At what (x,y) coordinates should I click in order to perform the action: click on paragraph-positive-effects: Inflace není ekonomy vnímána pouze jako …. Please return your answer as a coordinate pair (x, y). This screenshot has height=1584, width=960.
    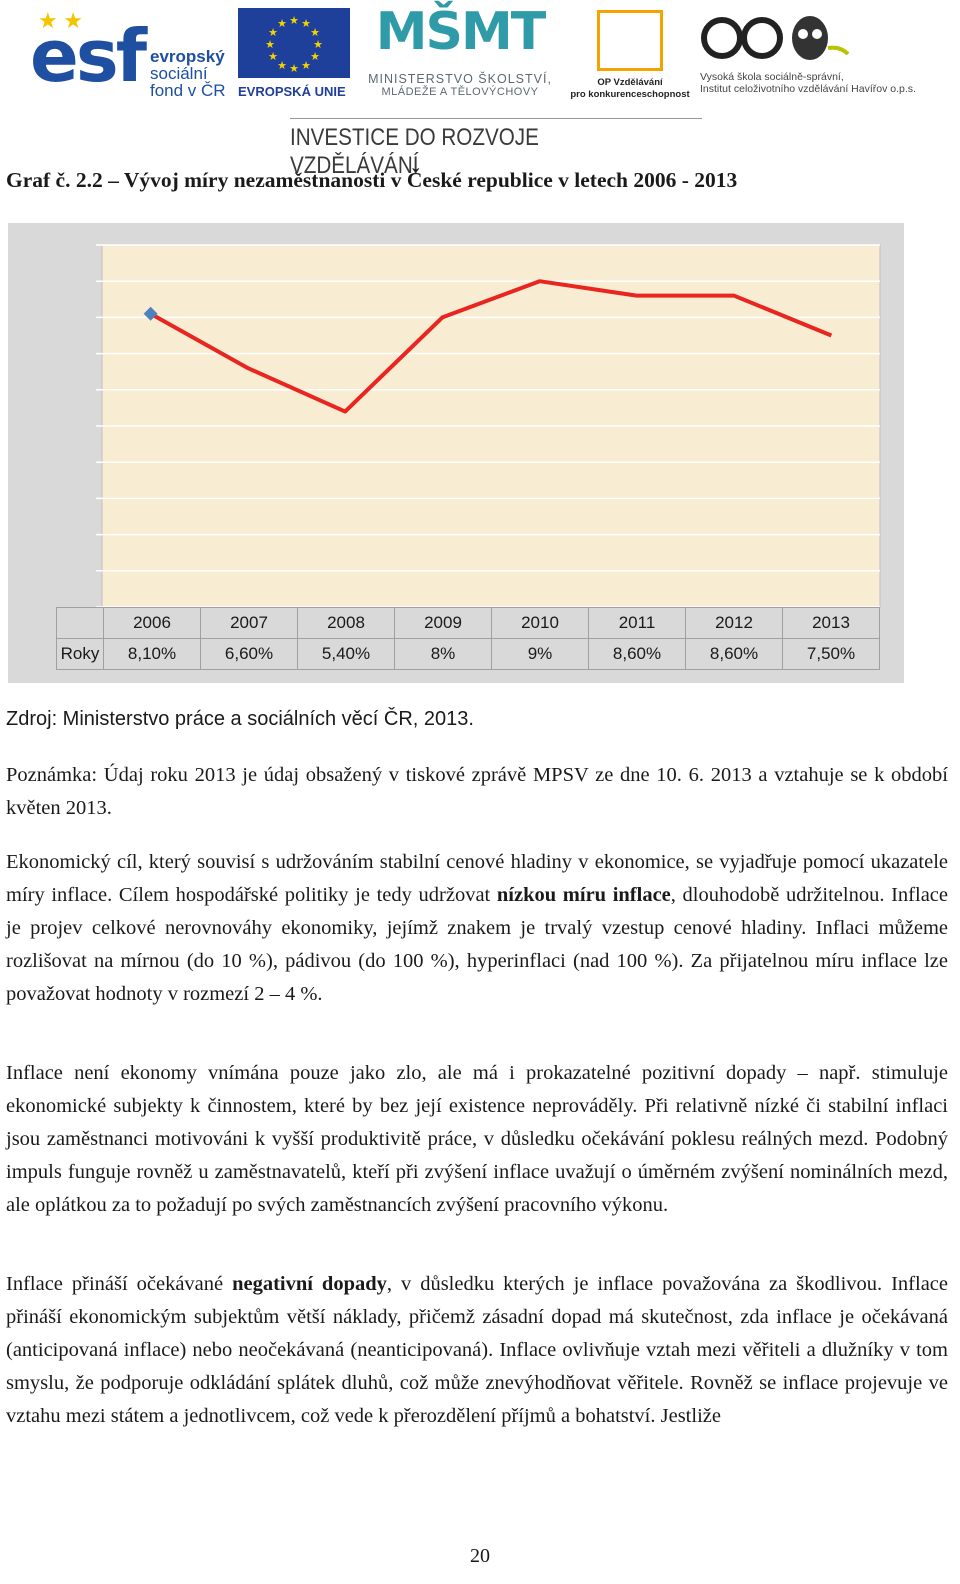
    Looking at the image, I should click on (477, 1139).